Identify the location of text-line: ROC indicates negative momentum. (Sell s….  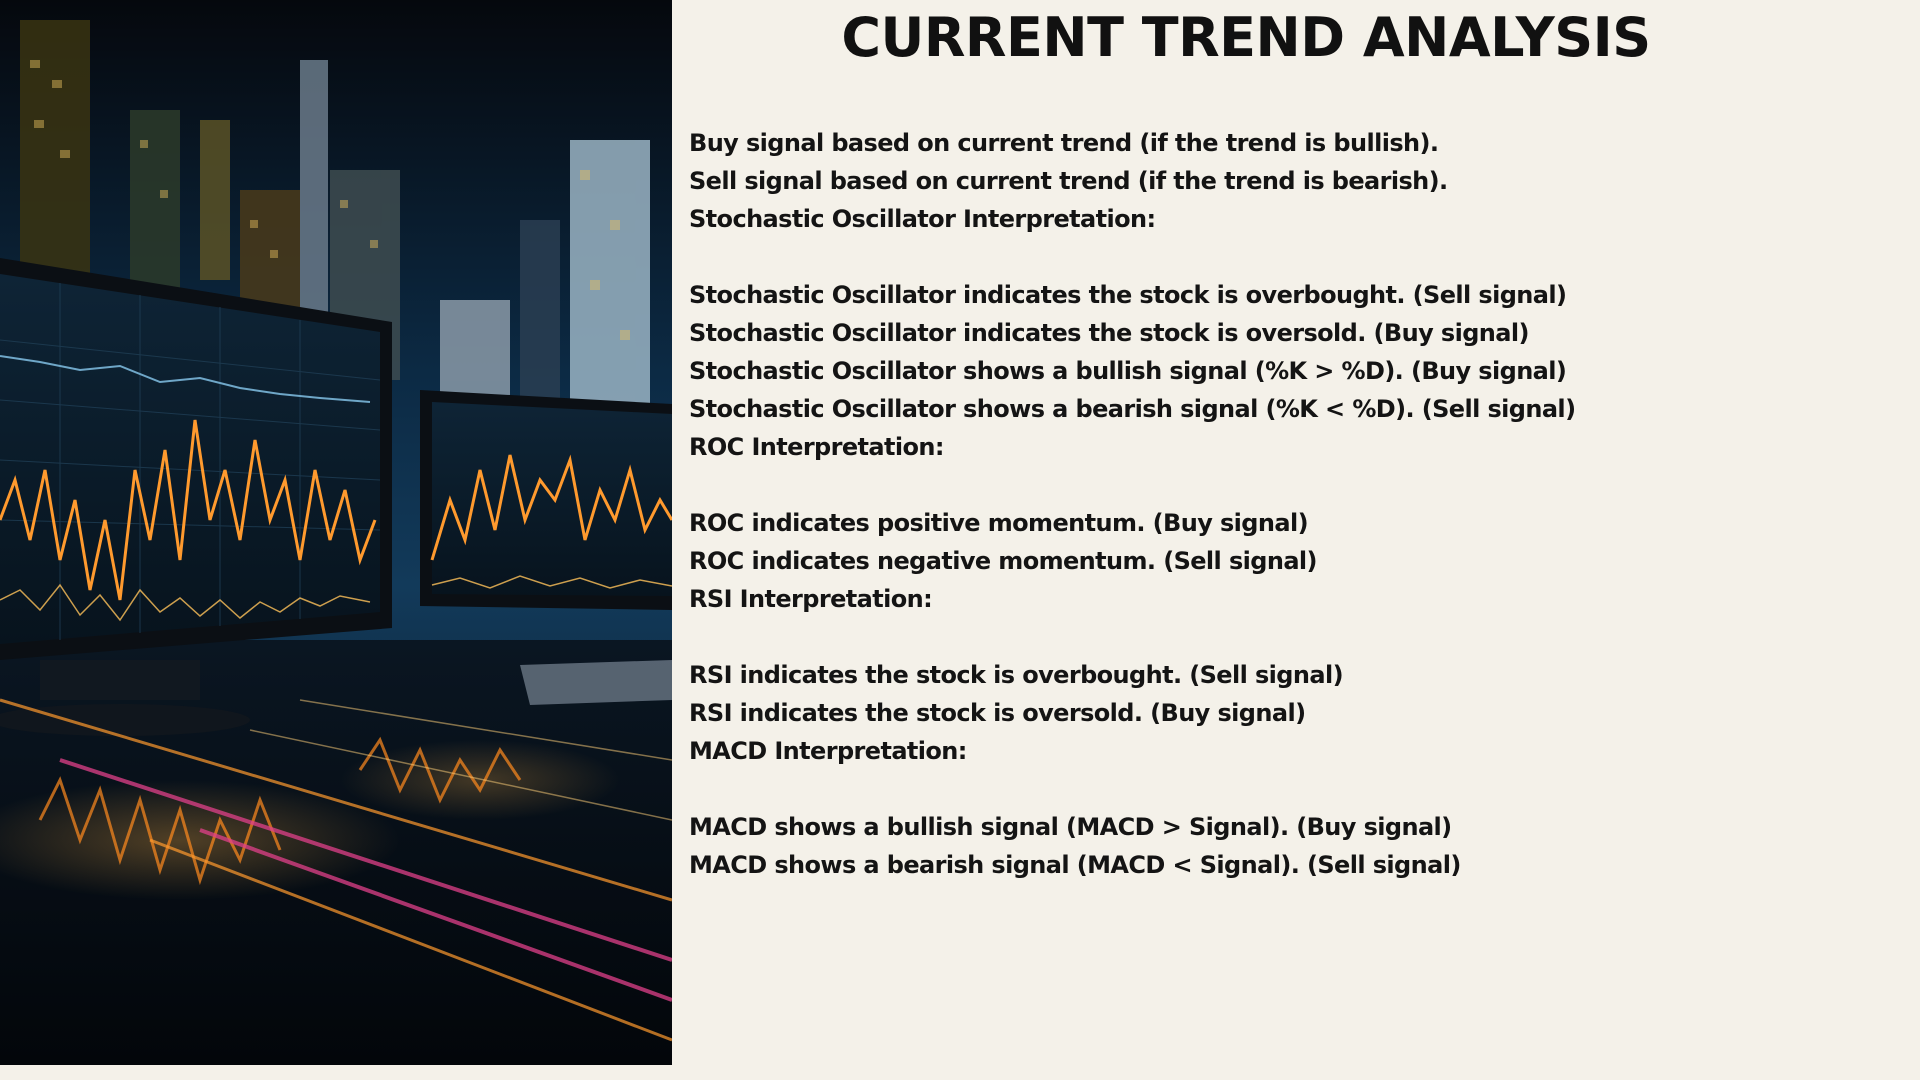
(1003, 561).